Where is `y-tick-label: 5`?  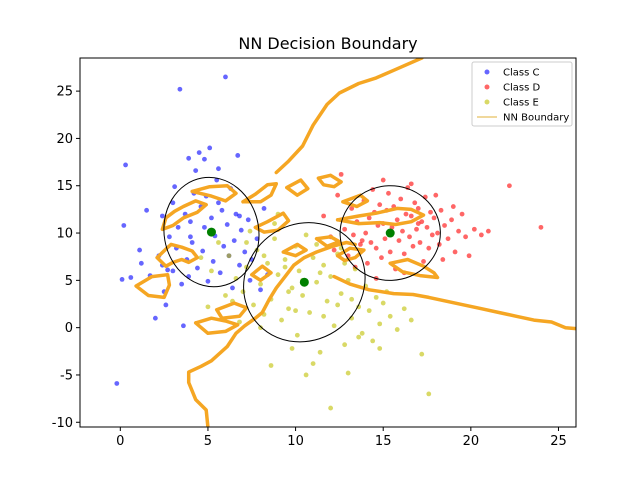 y-tick-label: 5 is located at coordinates (69, 281).